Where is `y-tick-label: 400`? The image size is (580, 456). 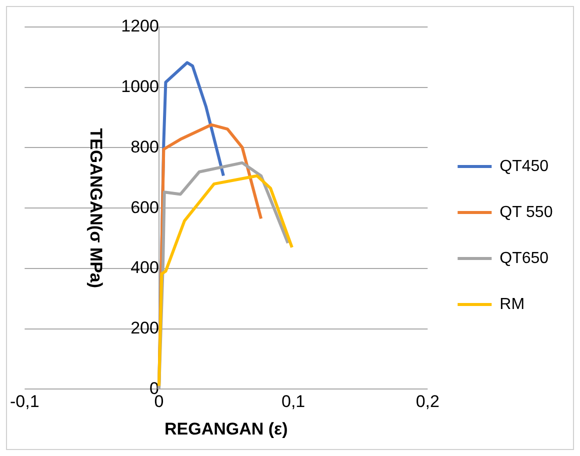 y-tick-label: 400 is located at coordinates (144, 268).